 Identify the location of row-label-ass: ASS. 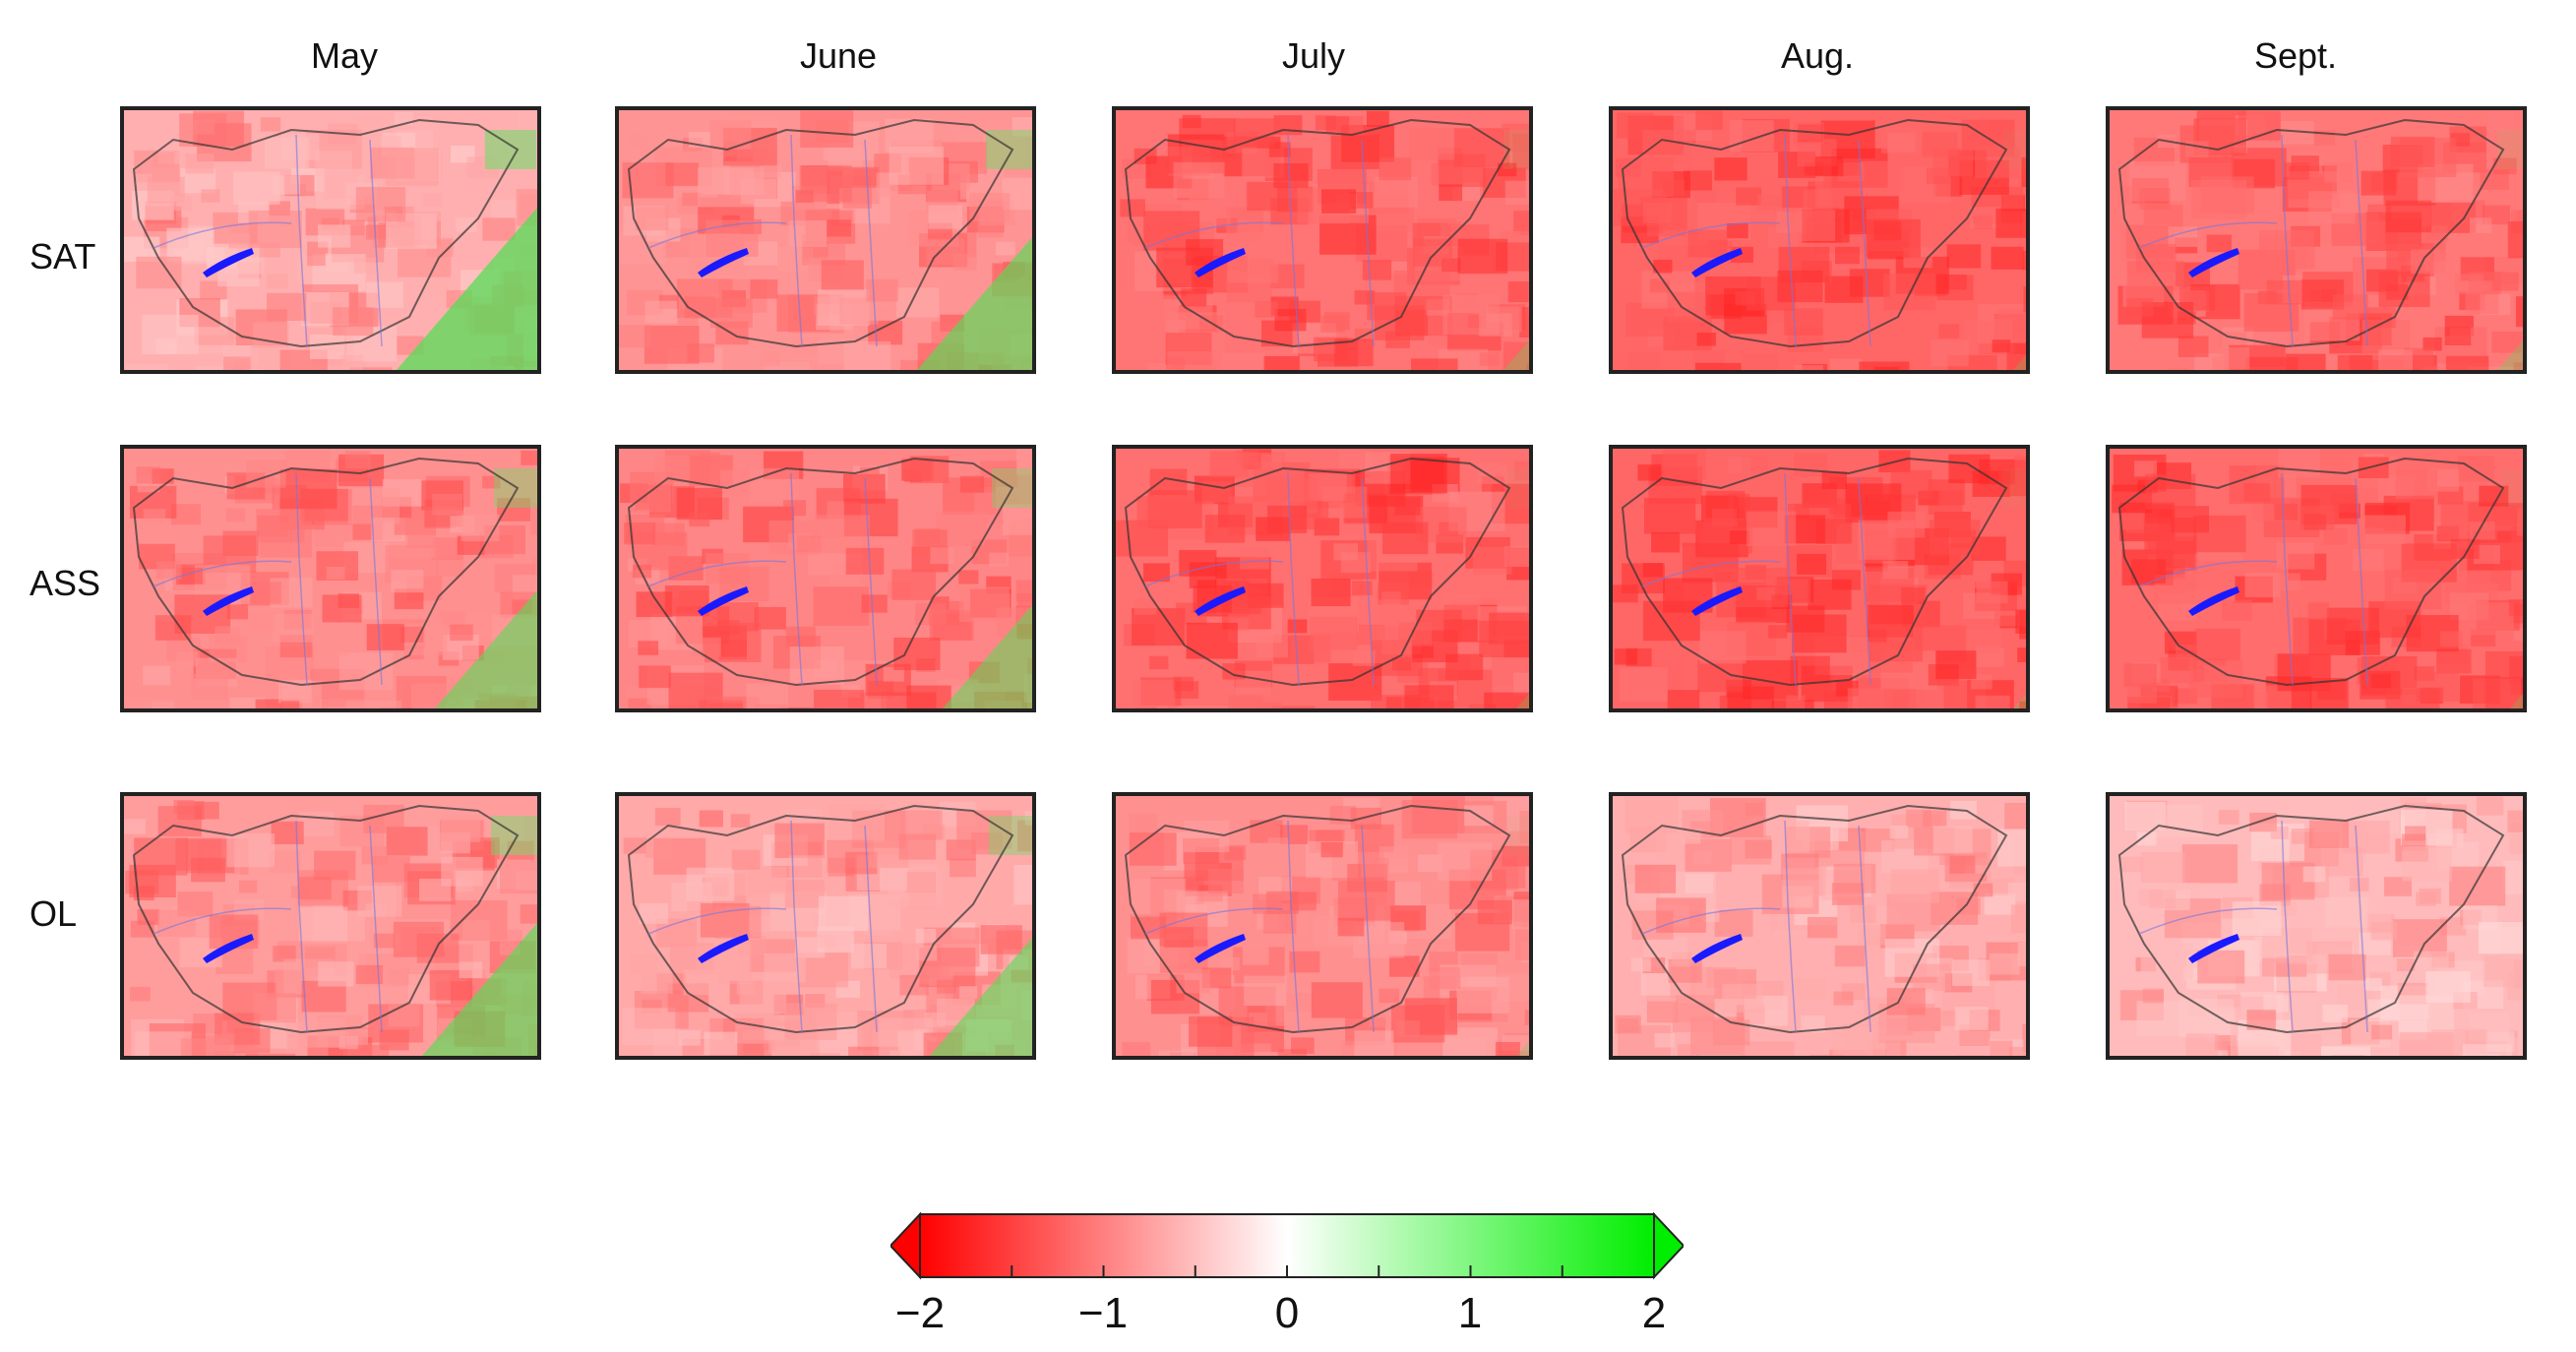
(65, 583).